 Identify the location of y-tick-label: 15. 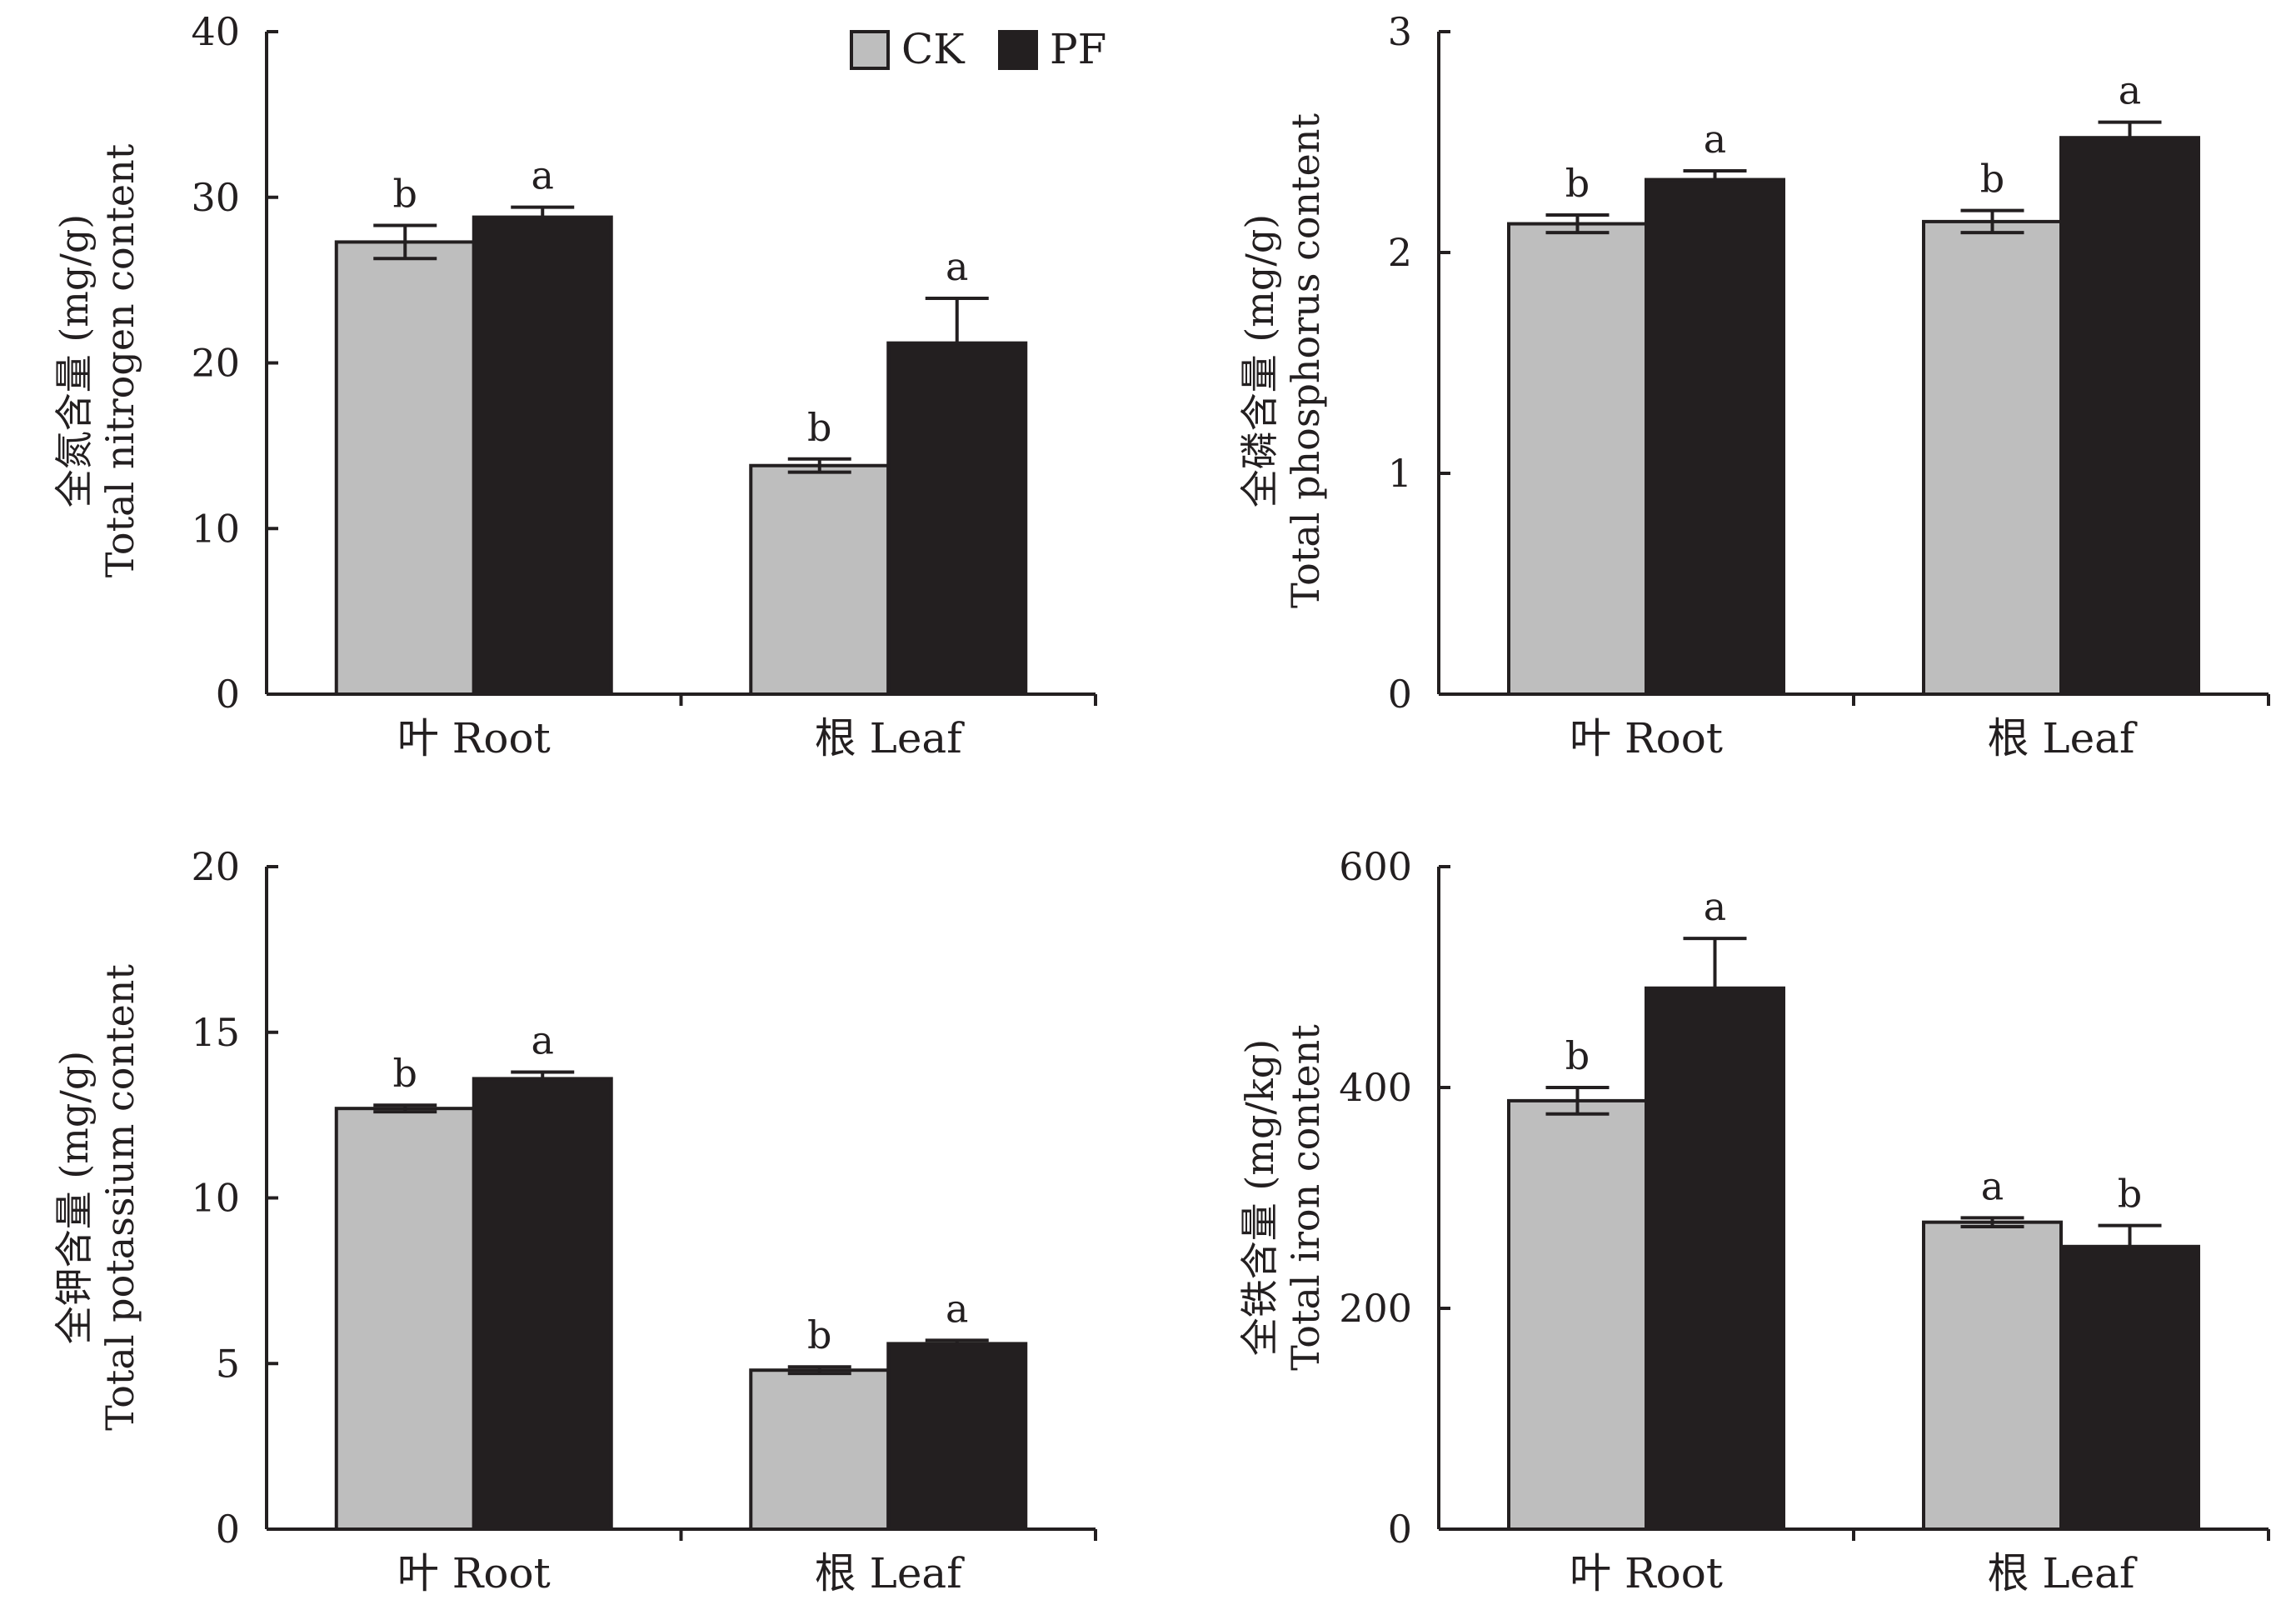
(215, 1032).